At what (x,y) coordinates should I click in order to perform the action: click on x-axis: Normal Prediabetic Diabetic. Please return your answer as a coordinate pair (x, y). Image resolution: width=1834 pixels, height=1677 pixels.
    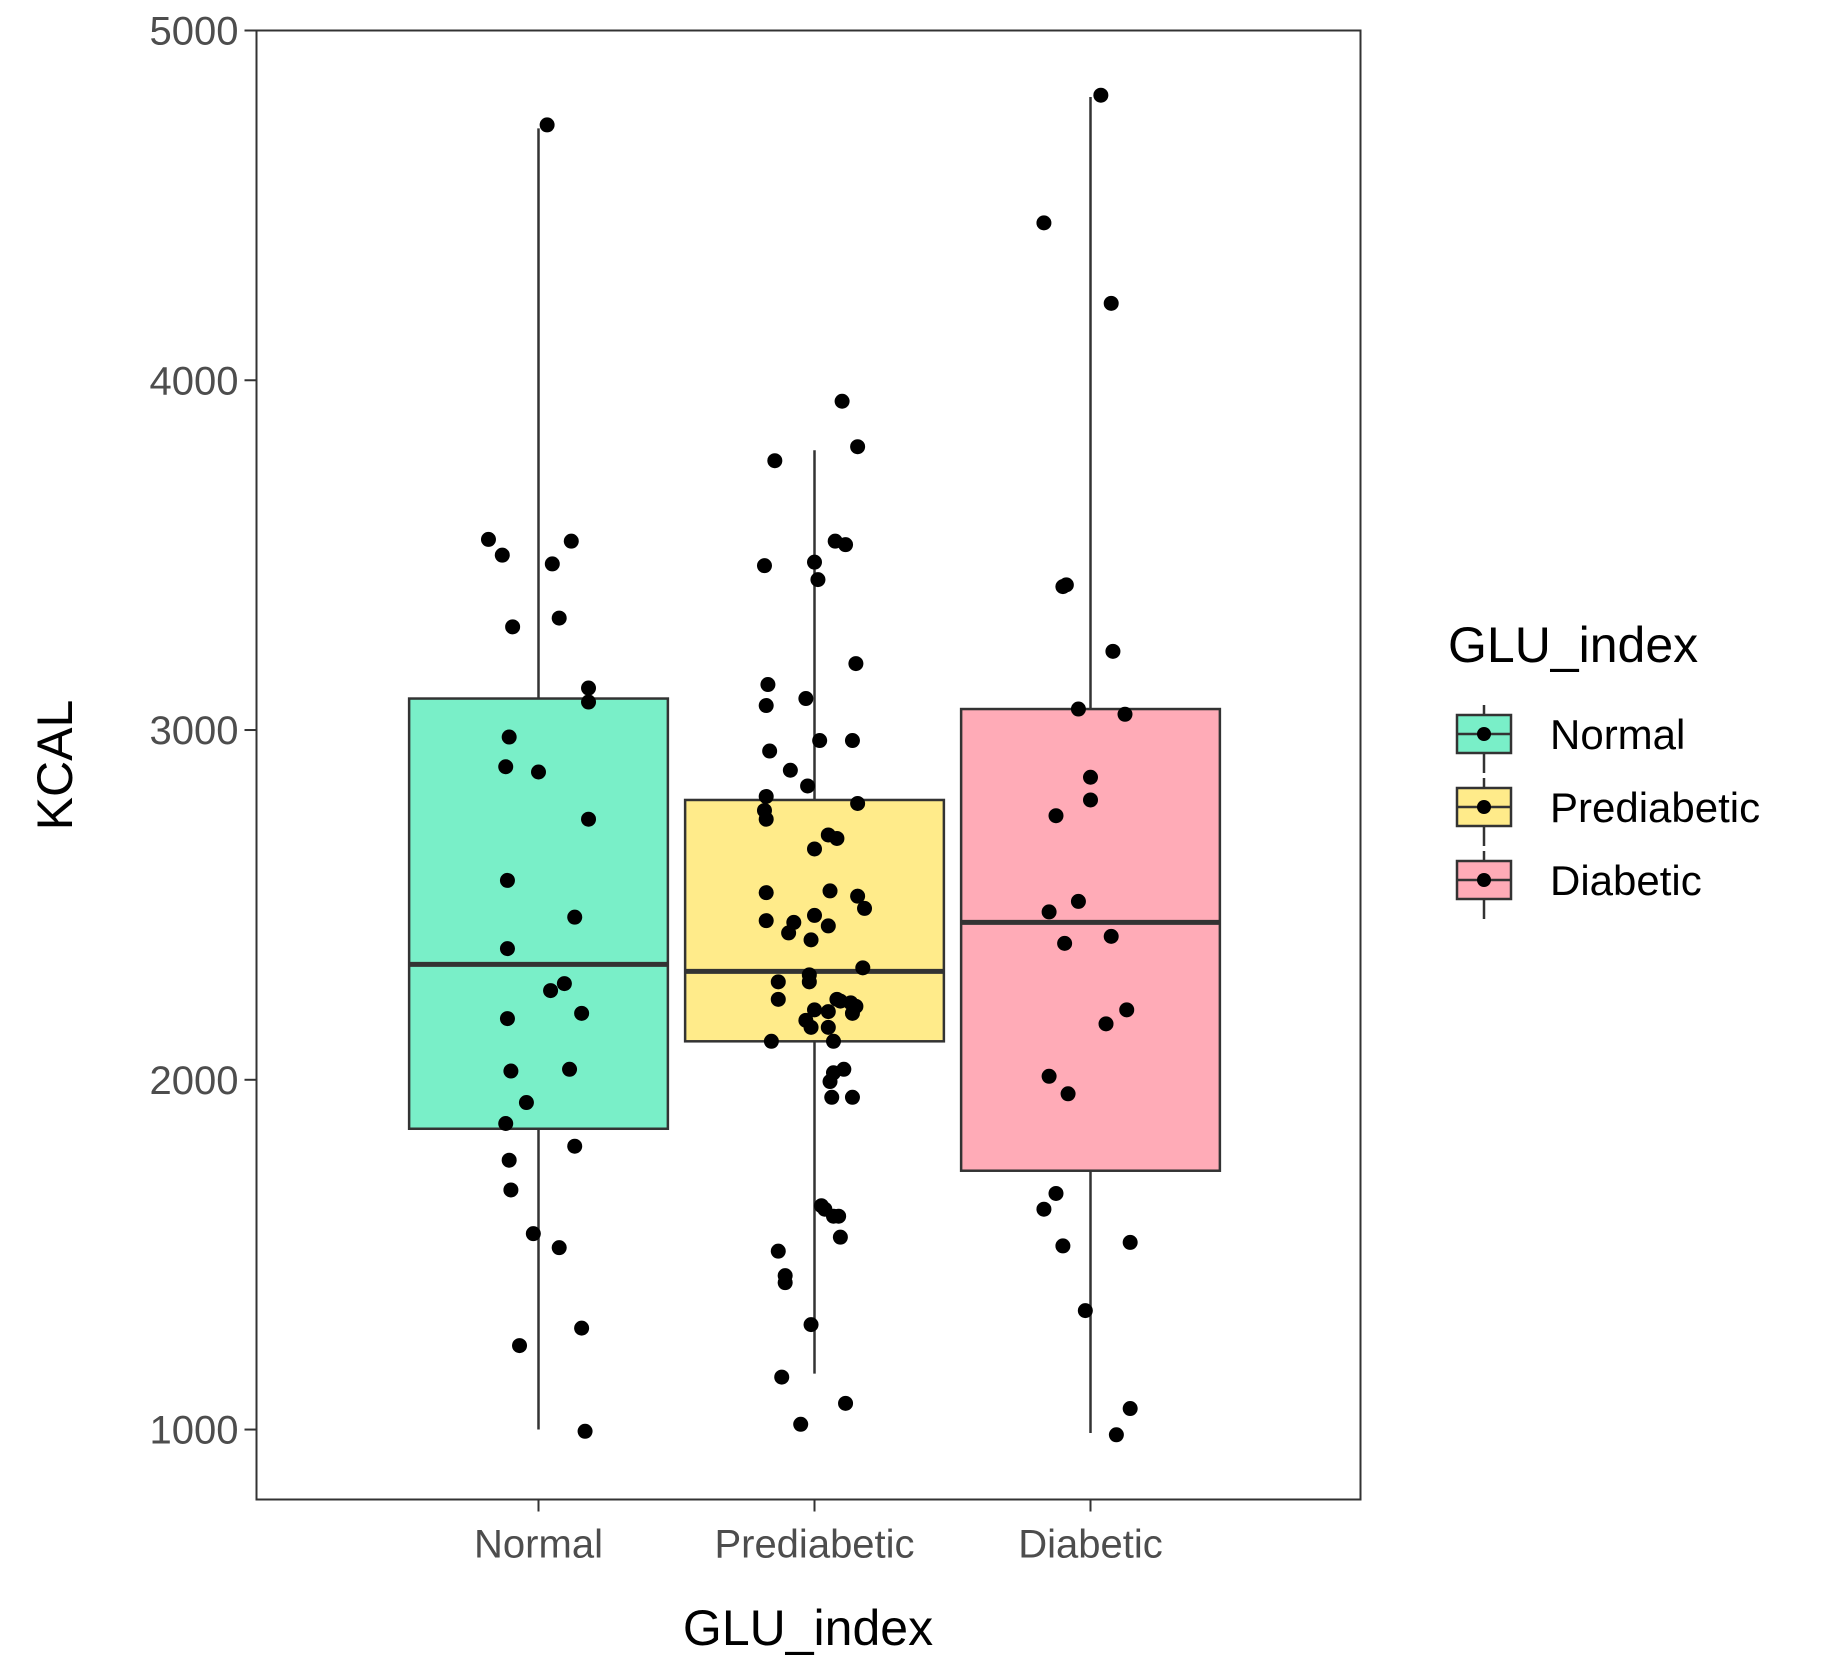
    Looking at the image, I should click on (818, 1533).